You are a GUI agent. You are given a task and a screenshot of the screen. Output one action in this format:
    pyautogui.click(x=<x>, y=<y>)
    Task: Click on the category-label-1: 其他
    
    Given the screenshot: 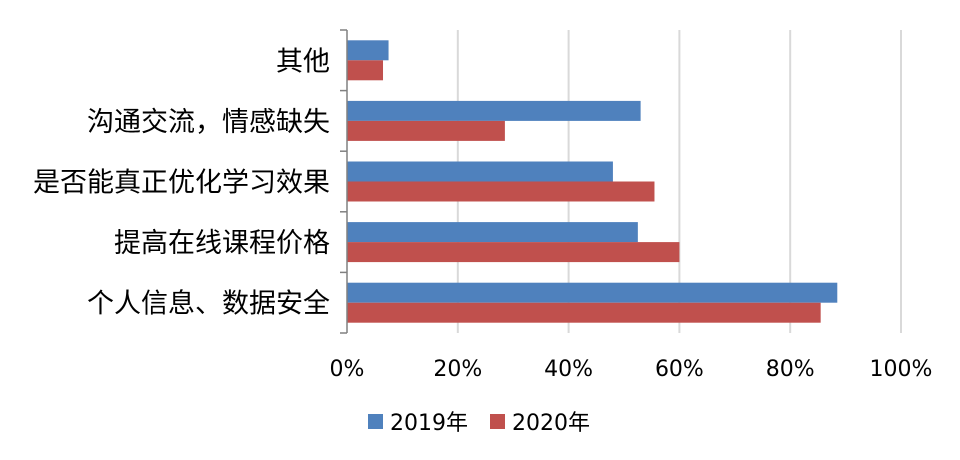 What is the action you would take?
    pyautogui.click(x=303, y=61)
    